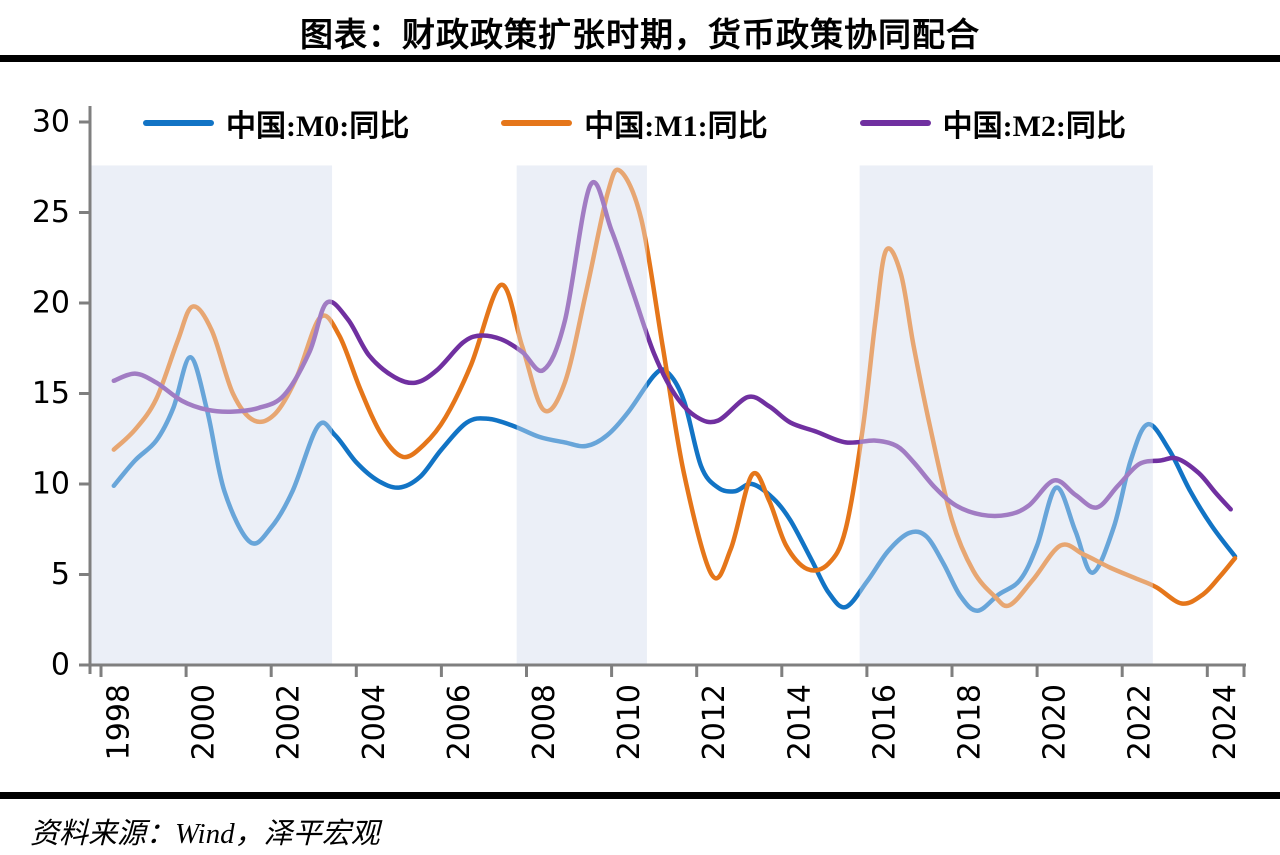  Describe the element at coordinates (51, 484) in the screenshot. I see `y-tick-label: 10` at that location.